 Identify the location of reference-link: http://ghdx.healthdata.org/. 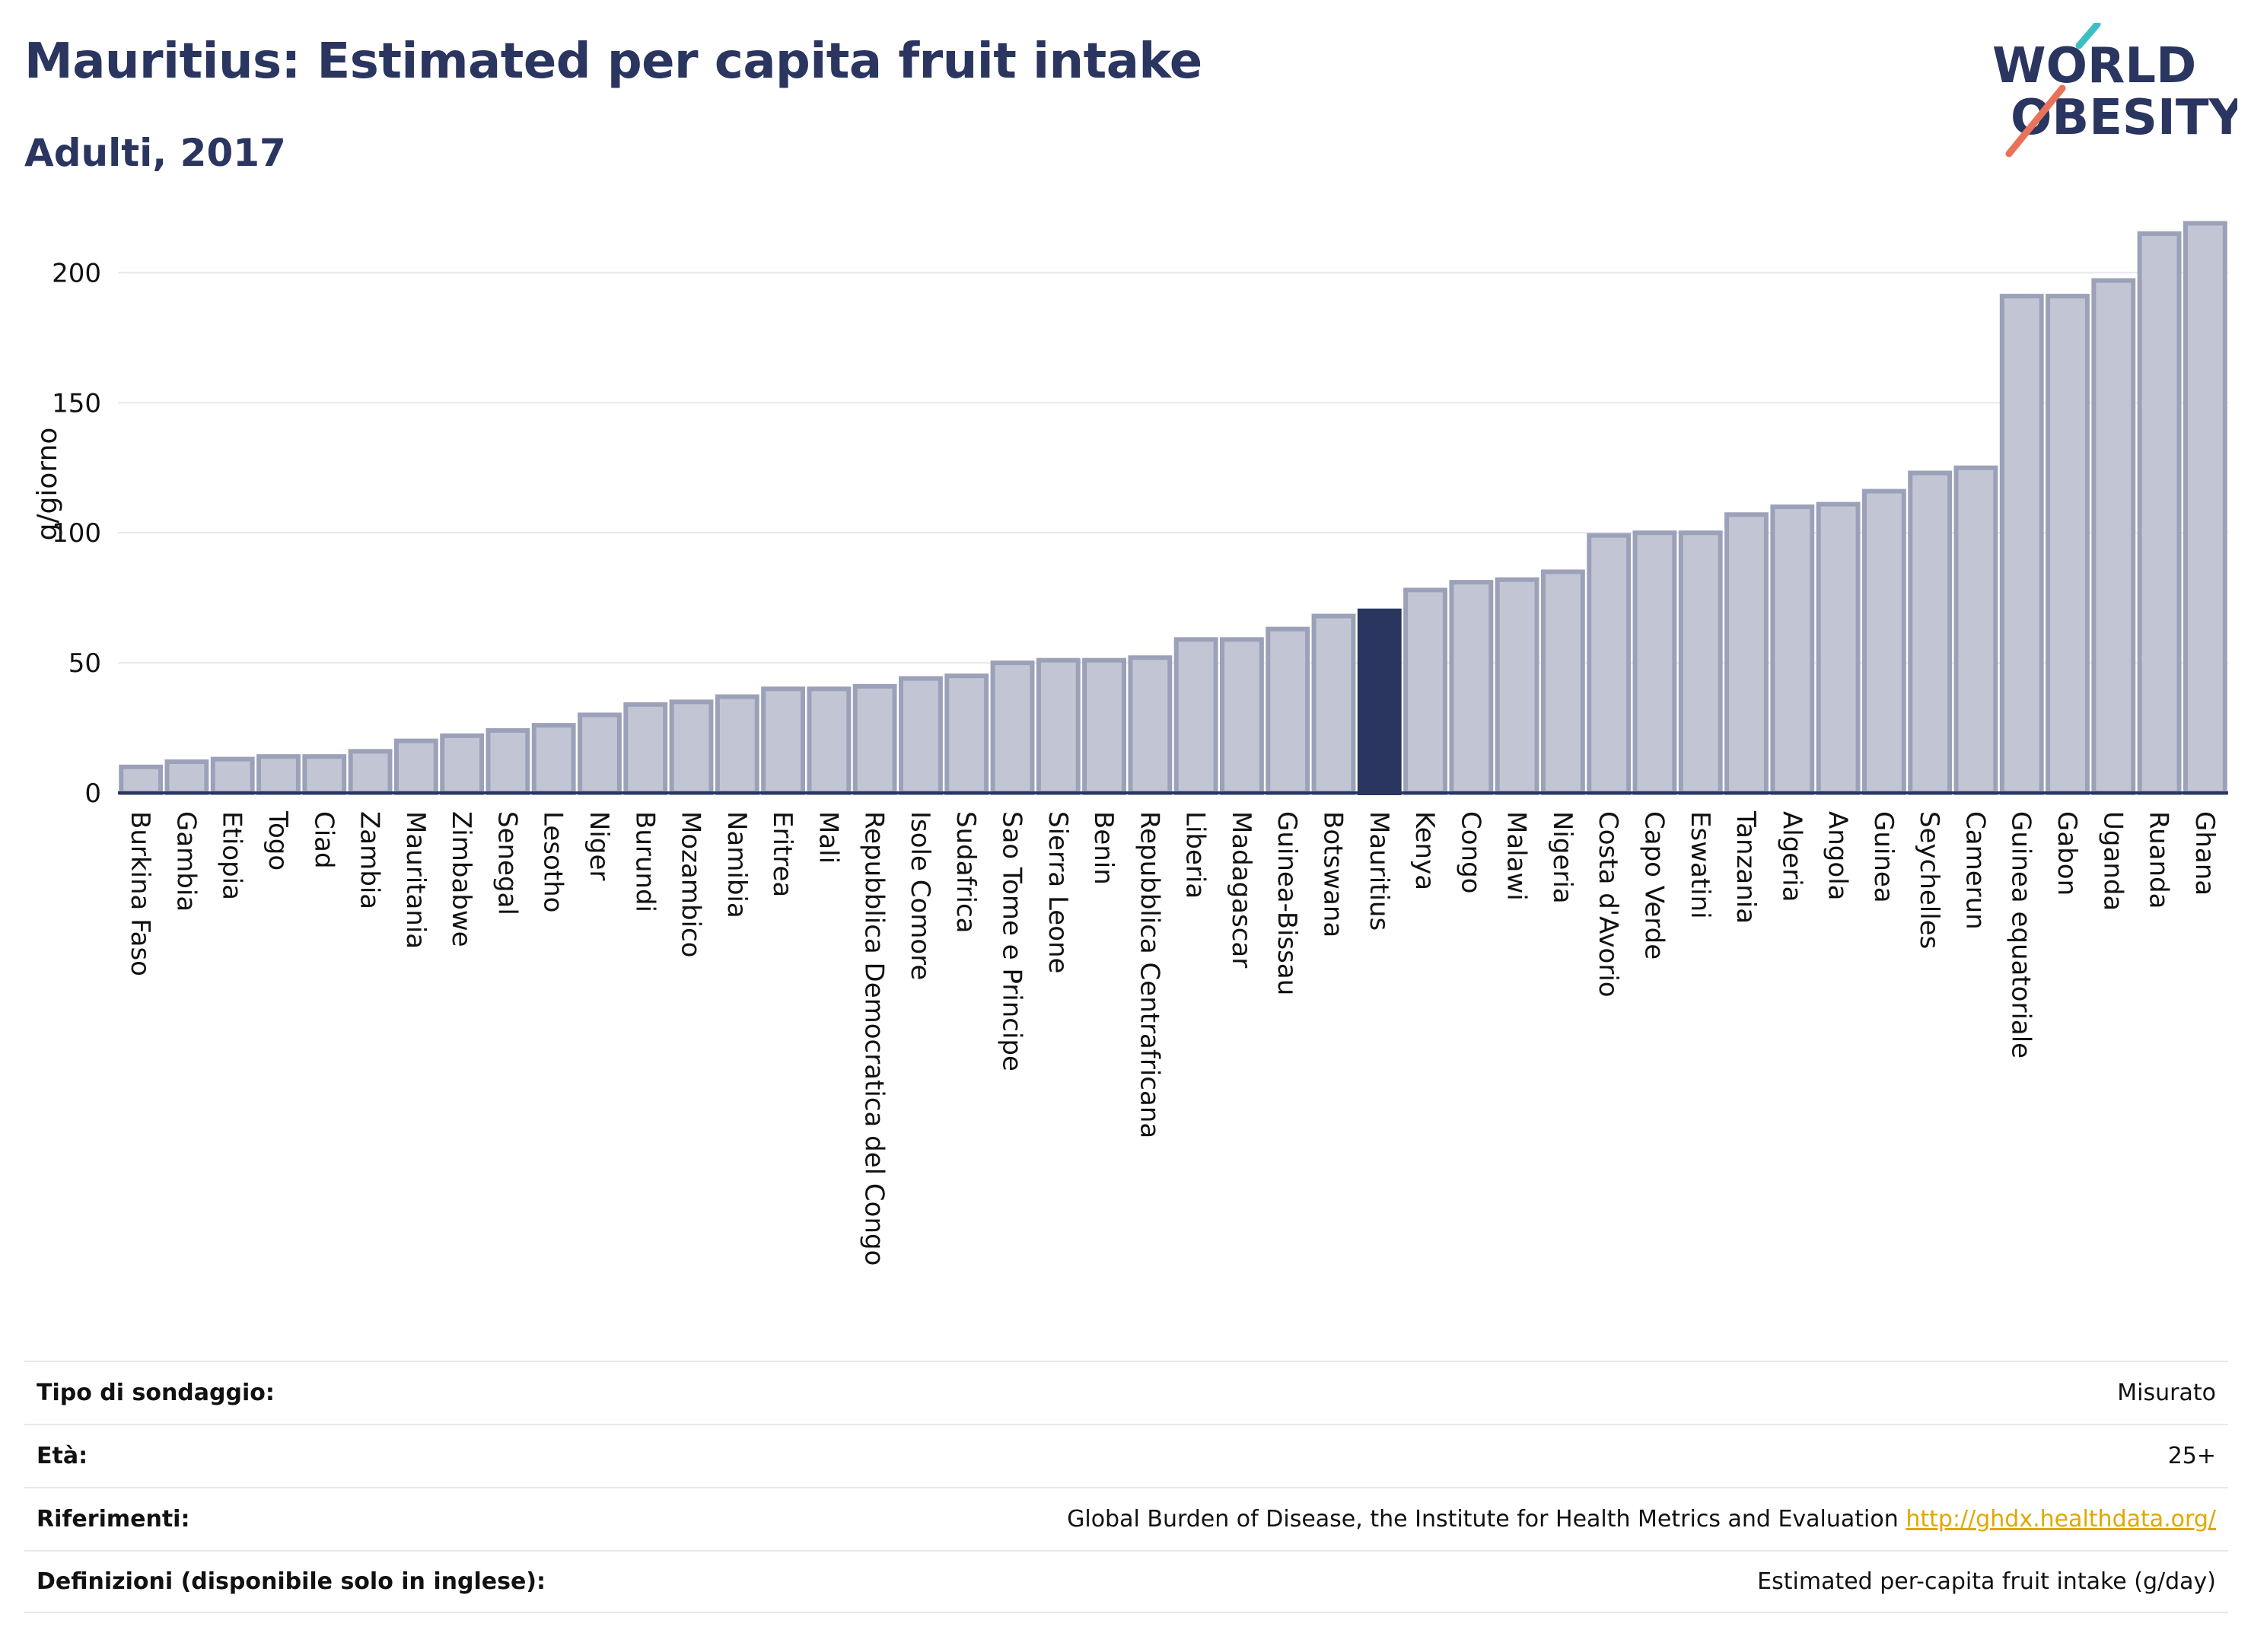
(2061, 1519).